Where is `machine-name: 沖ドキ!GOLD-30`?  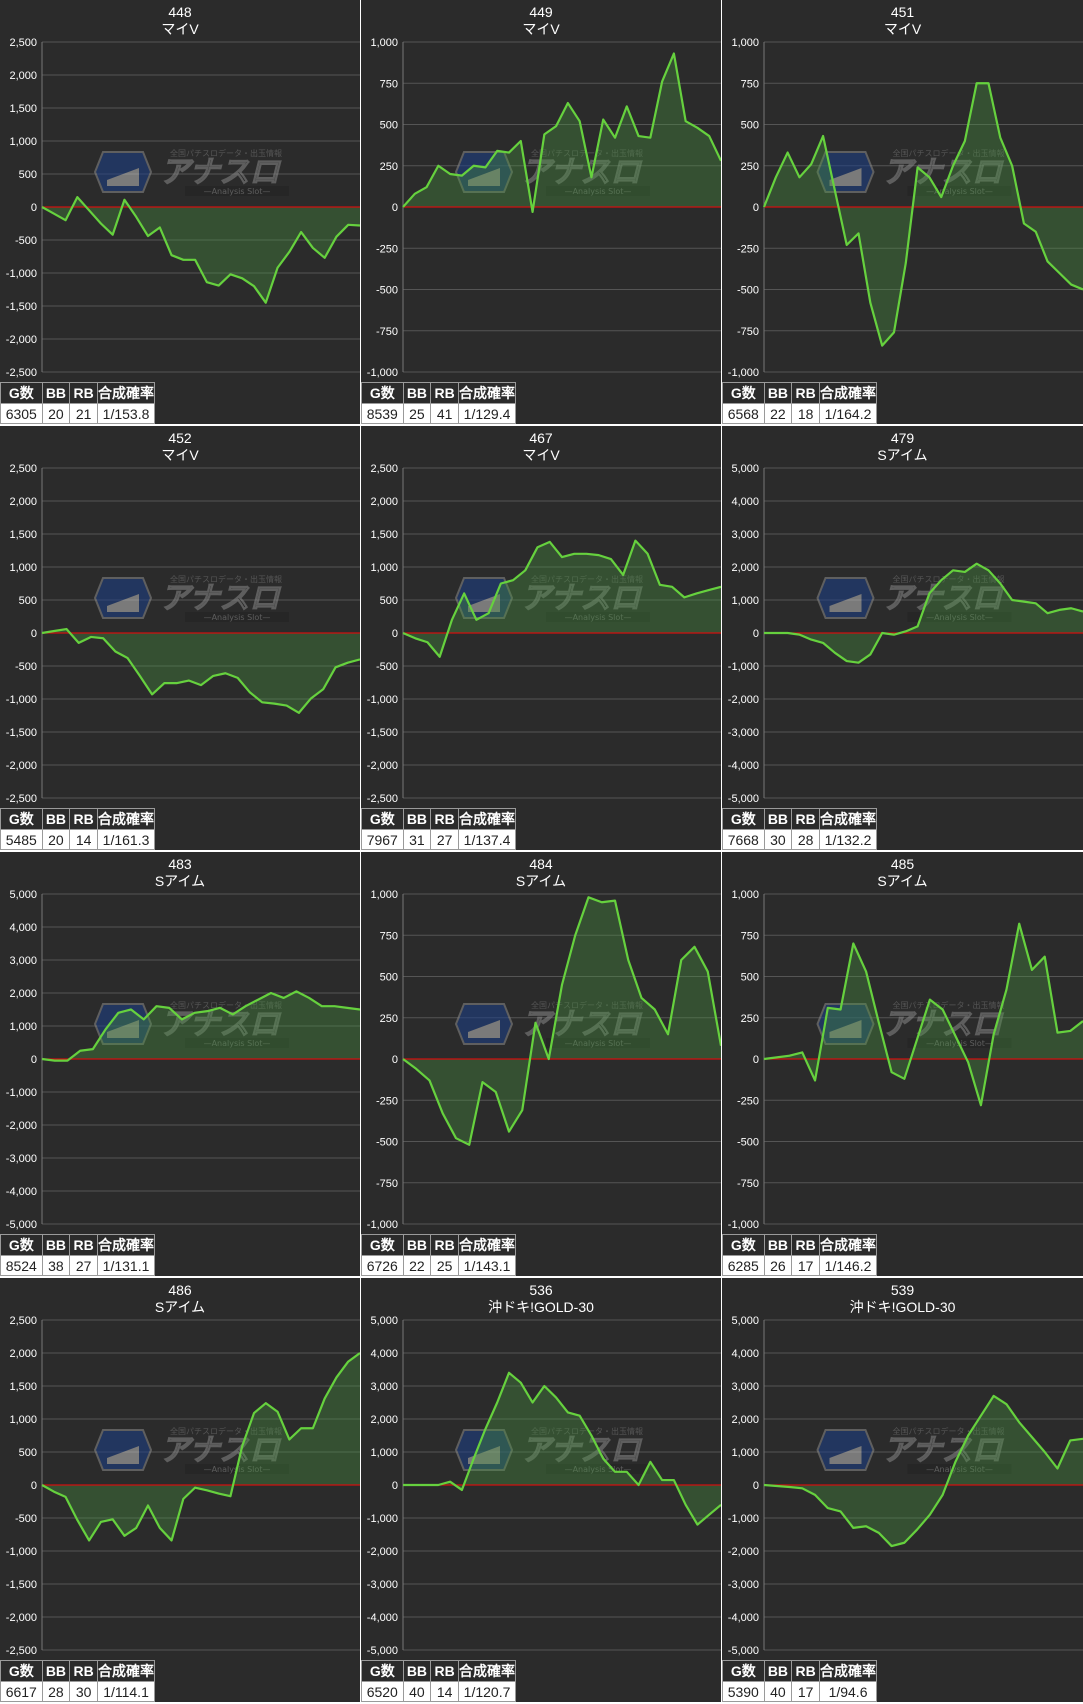 machine-name: 沖ドキ!GOLD-30 is located at coordinates (541, 1307).